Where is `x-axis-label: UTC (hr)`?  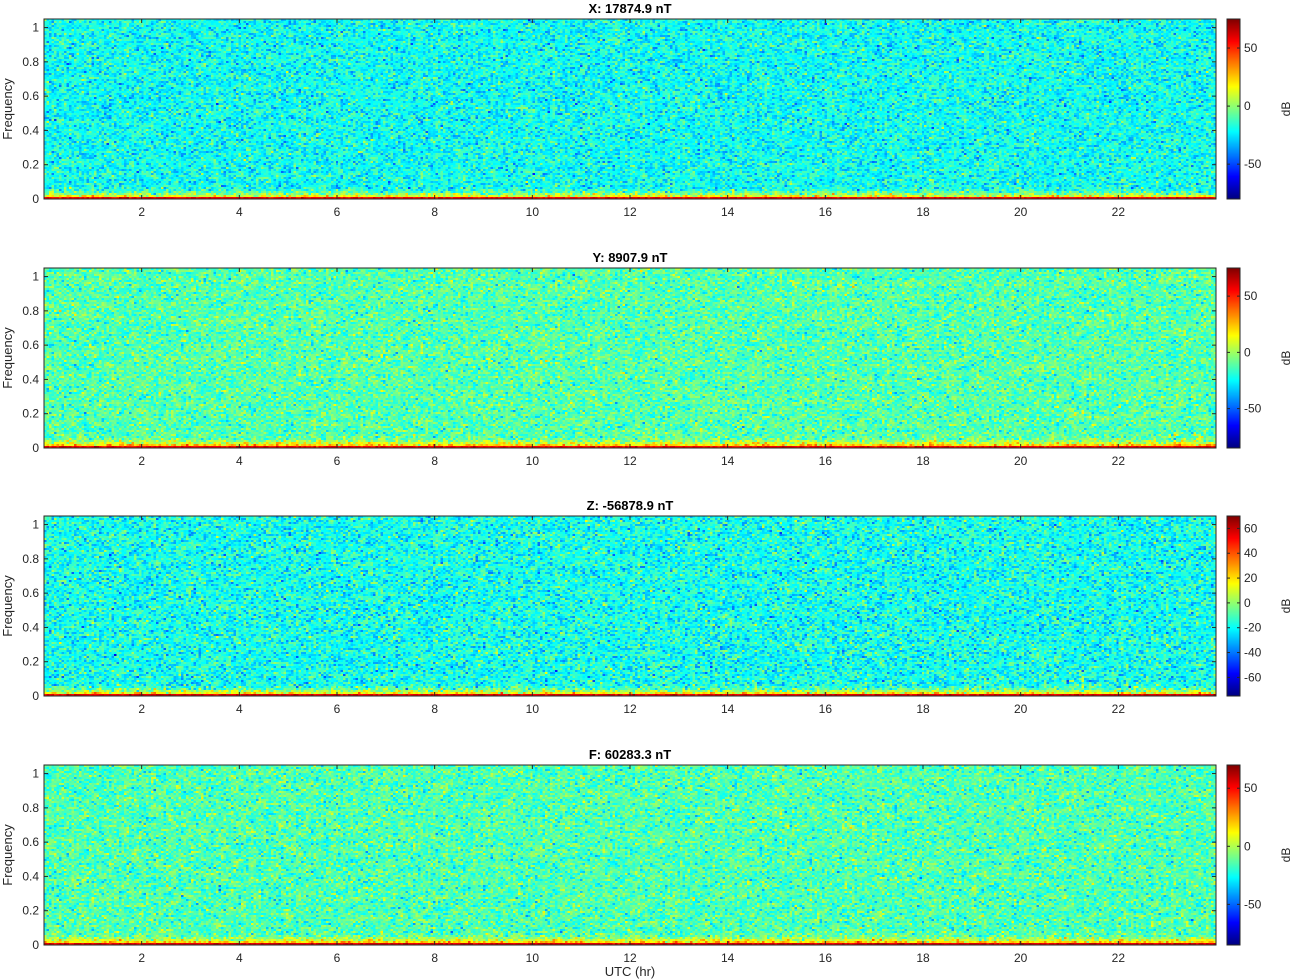 x-axis-label: UTC (hr) is located at coordinates (630, 971).